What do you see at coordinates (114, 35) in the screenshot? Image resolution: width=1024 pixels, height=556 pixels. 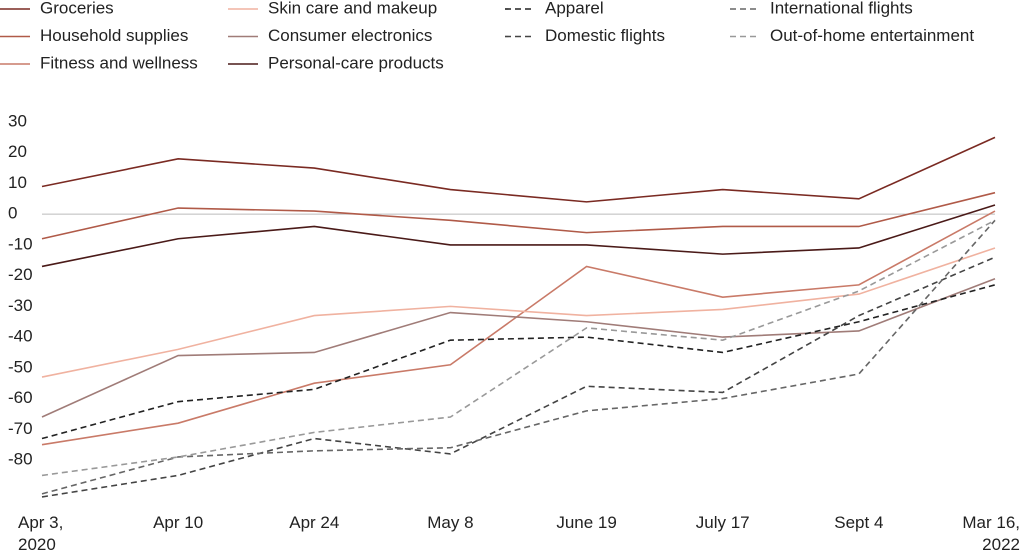 I see `legend-label: Household supplies` at bounding box center [114, 35].